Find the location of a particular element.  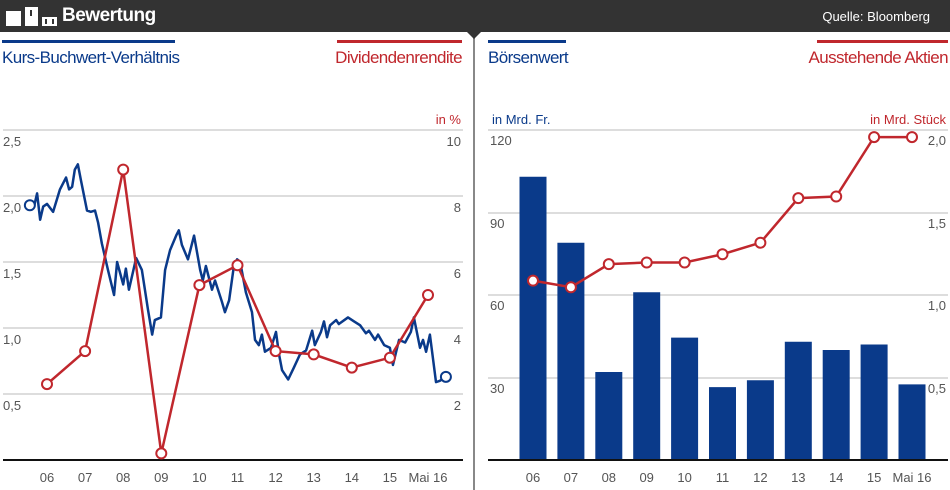

y-right-tick: 1,0 is located at coordinates (937, 305).